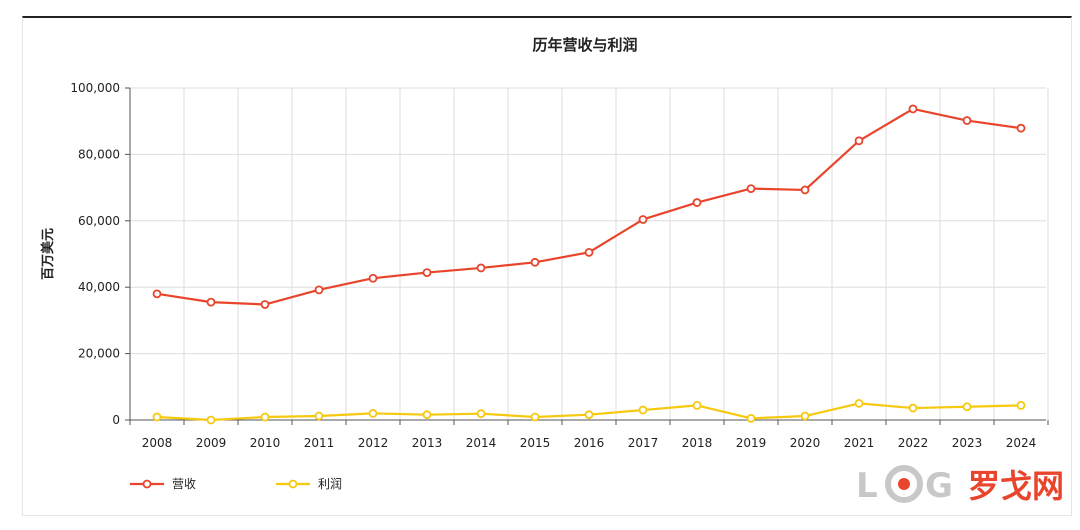 The width and height of the screenshot is (1080, 530). What do you see at coordinates (867, 486) in the screenshot?
I see `watermark-letter-l: L` at bounding box center [867, 486].